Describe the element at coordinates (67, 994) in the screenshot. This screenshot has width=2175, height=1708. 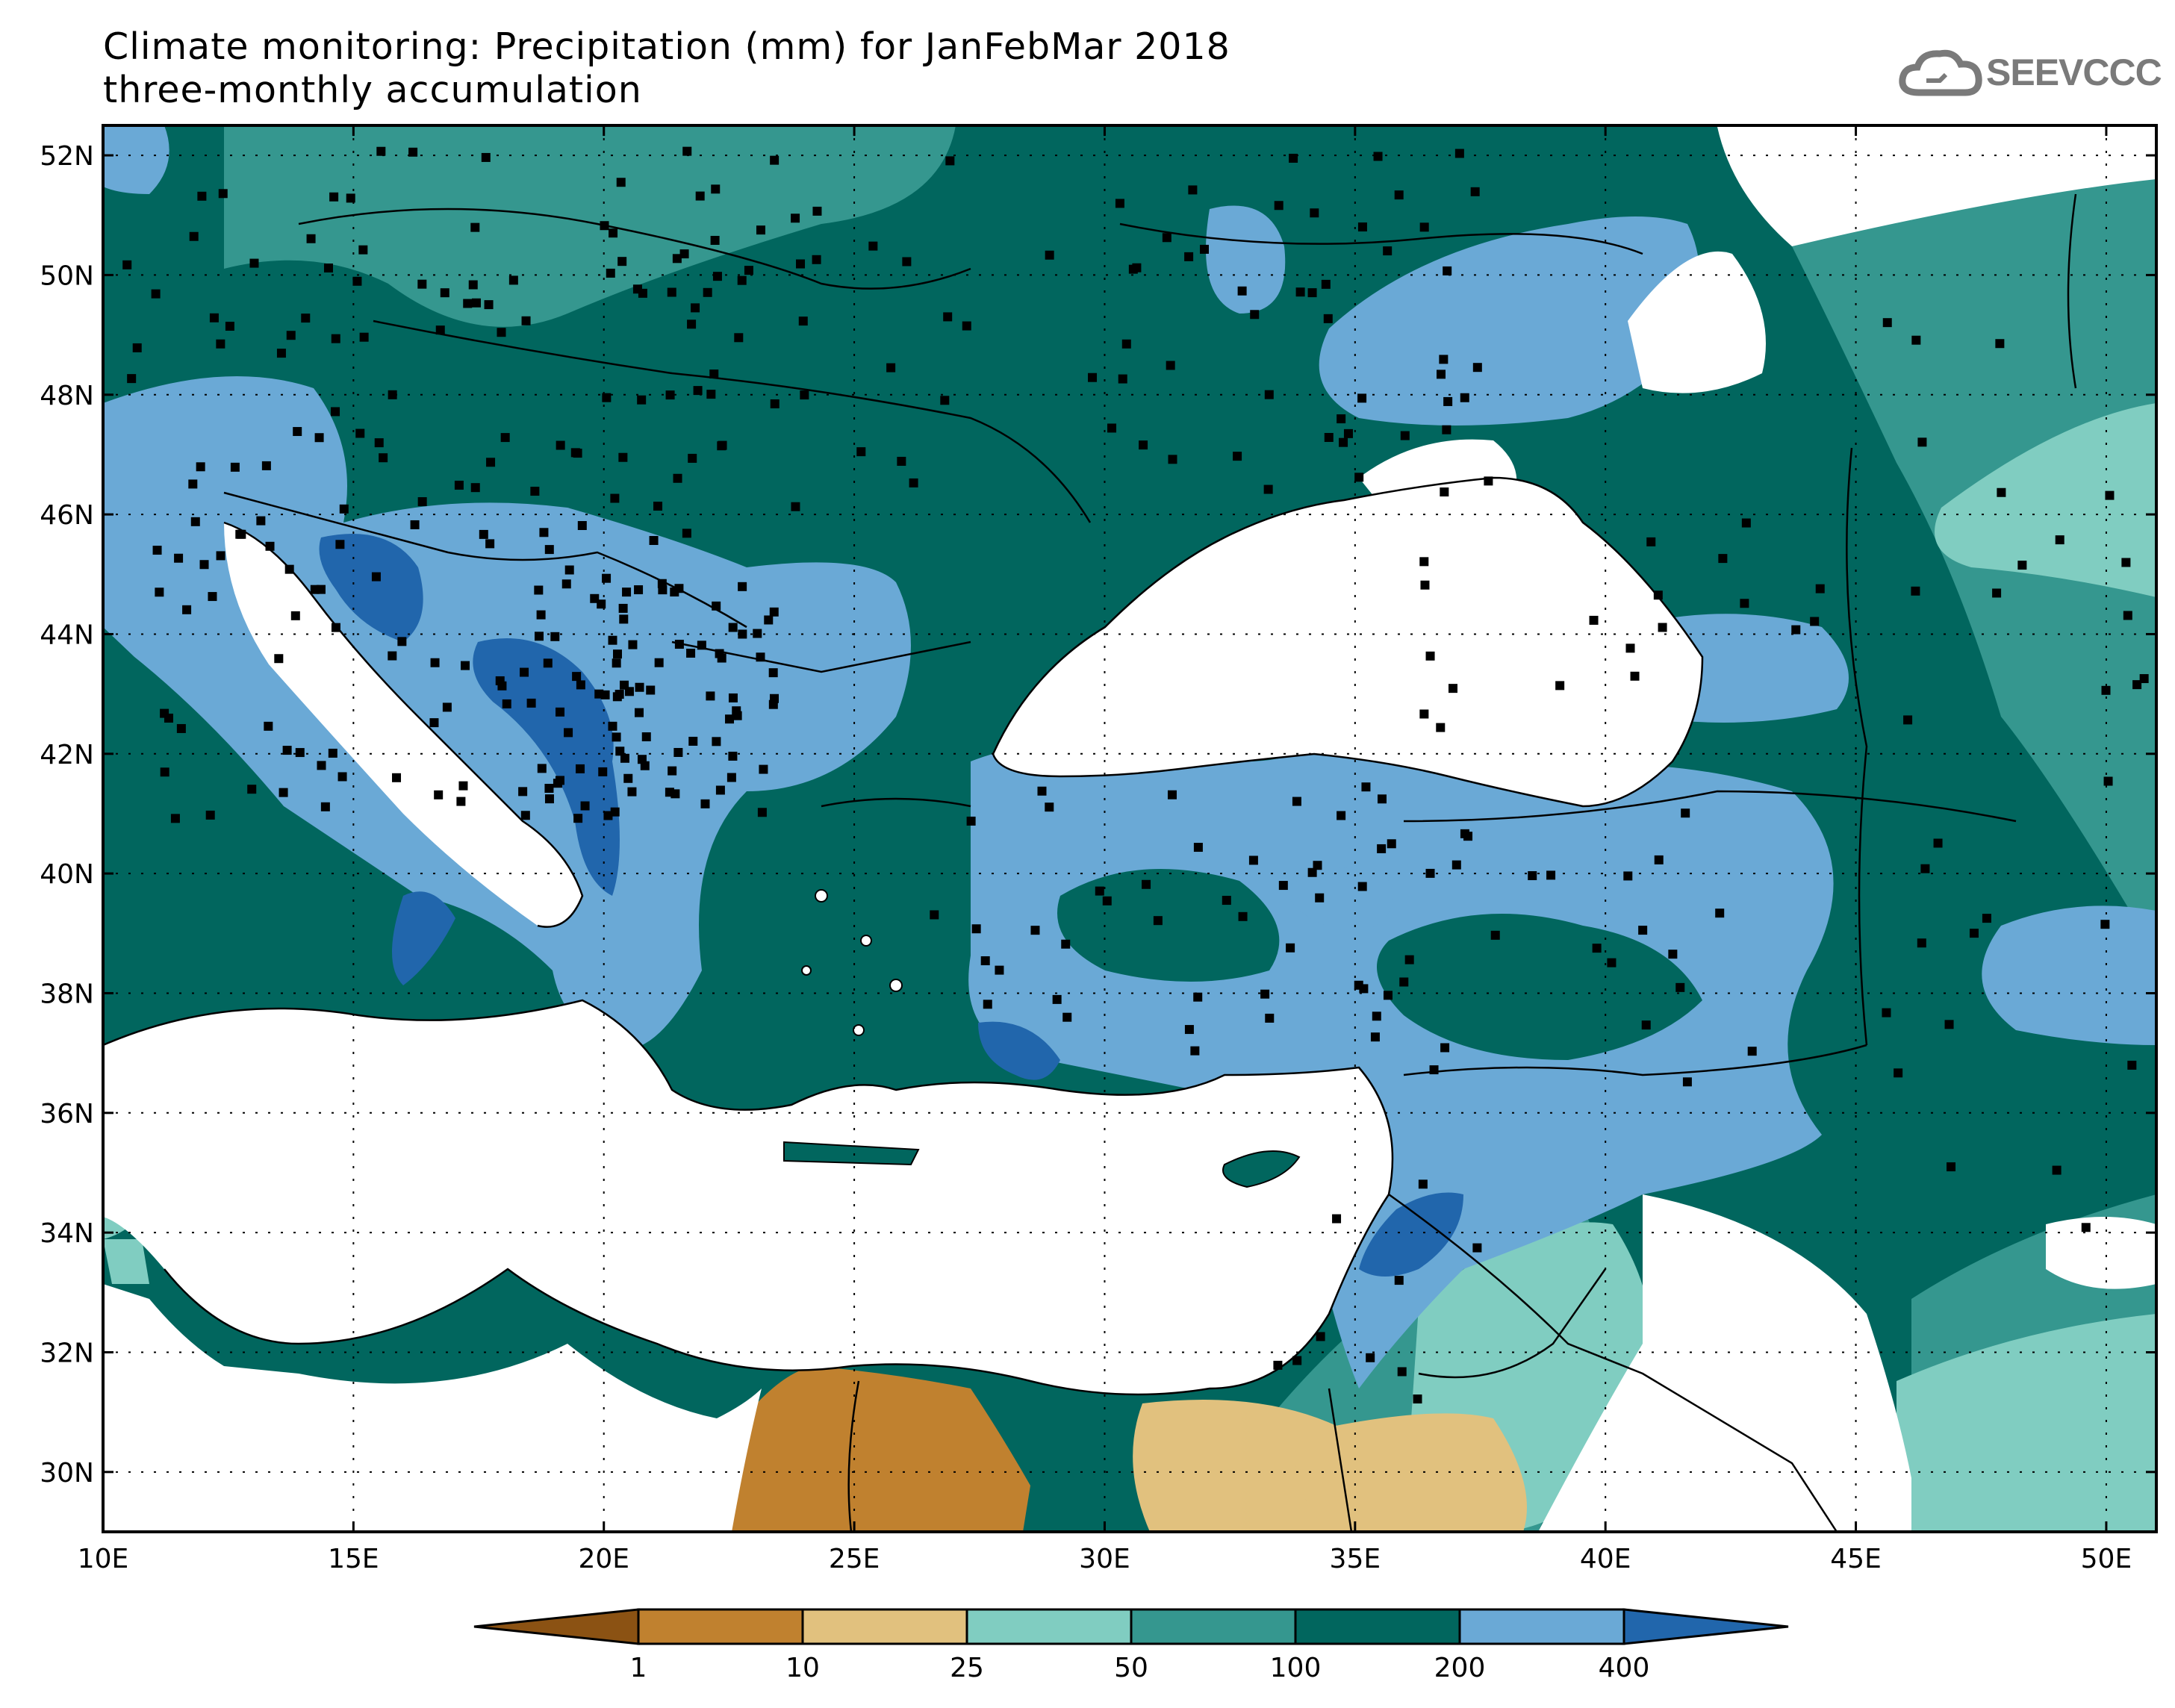
I see `lat-label: 38N` at that location.